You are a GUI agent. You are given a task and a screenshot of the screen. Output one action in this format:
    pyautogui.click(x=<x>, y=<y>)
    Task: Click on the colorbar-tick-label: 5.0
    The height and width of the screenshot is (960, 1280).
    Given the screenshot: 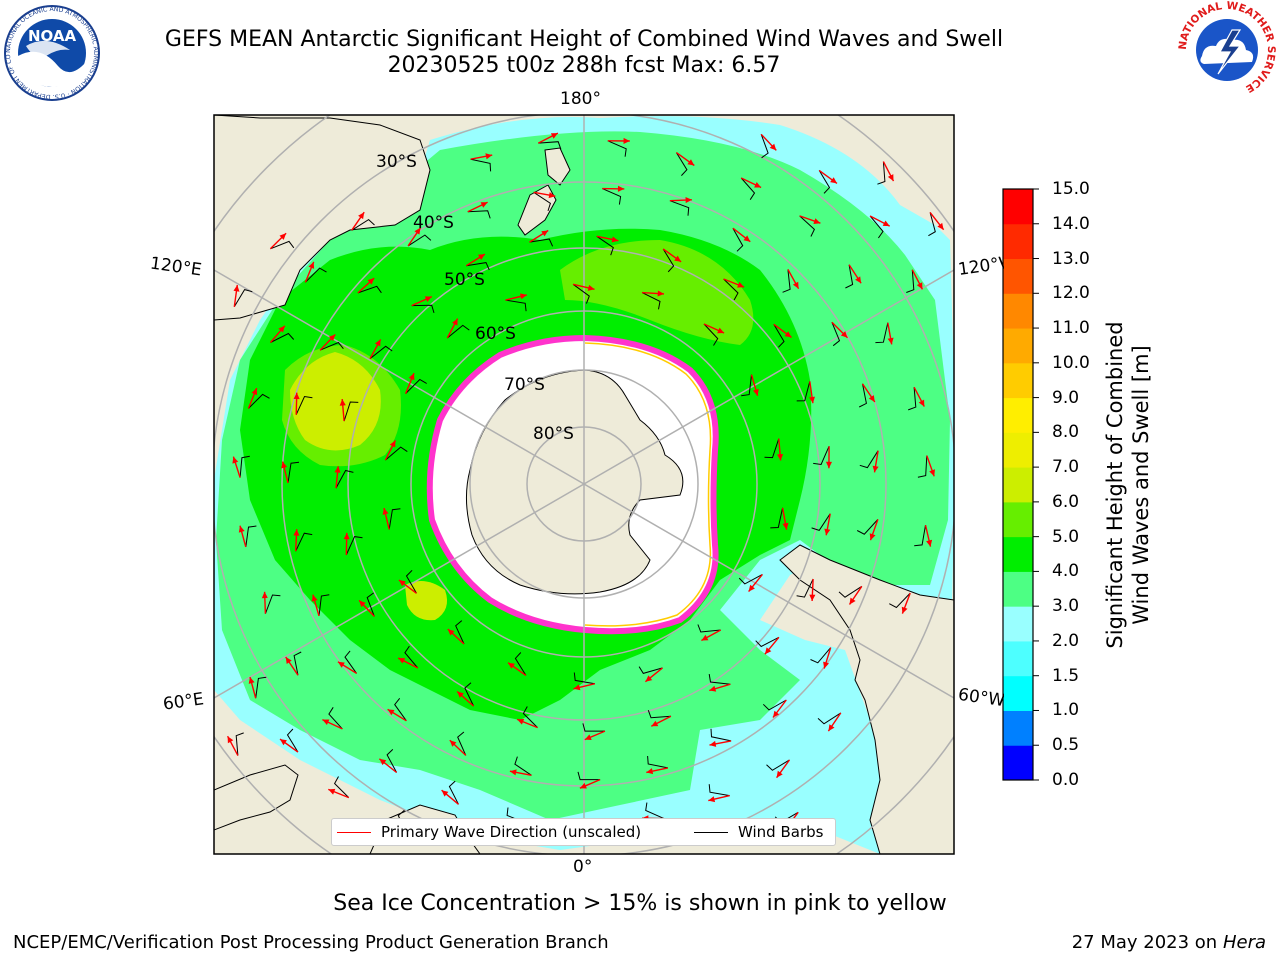 What is the action you would take?
    pyautogui.click(x=1066, y=536)
    